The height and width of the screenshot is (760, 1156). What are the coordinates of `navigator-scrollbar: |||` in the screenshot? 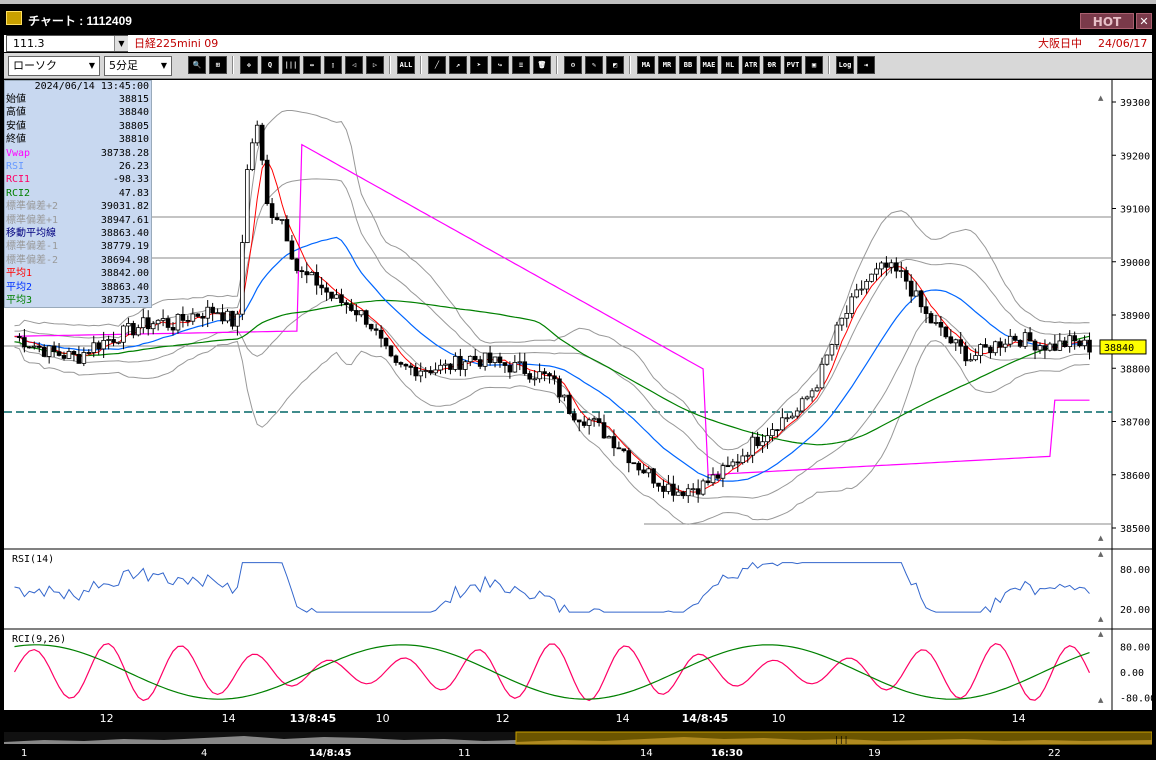 It's located at (578, 738).